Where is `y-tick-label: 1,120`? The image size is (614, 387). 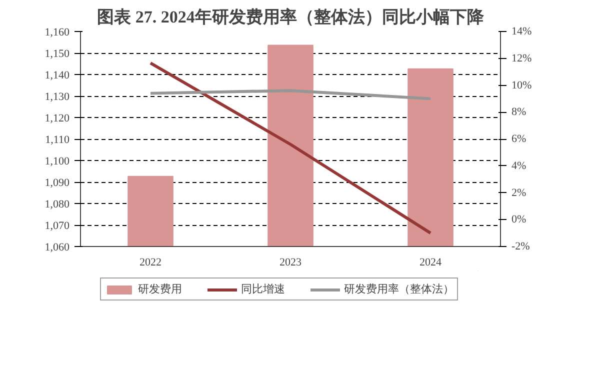 y-tick-label: 1,120 is located at coordinates (57, 118).